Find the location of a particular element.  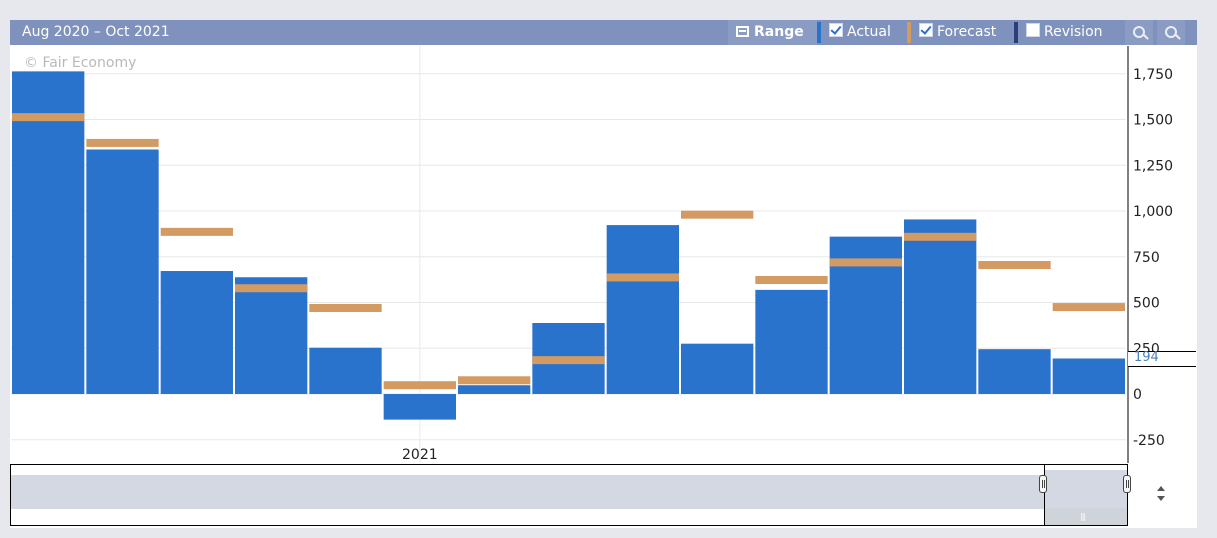

zoom-out-button is located at coordinates (1171, 32).